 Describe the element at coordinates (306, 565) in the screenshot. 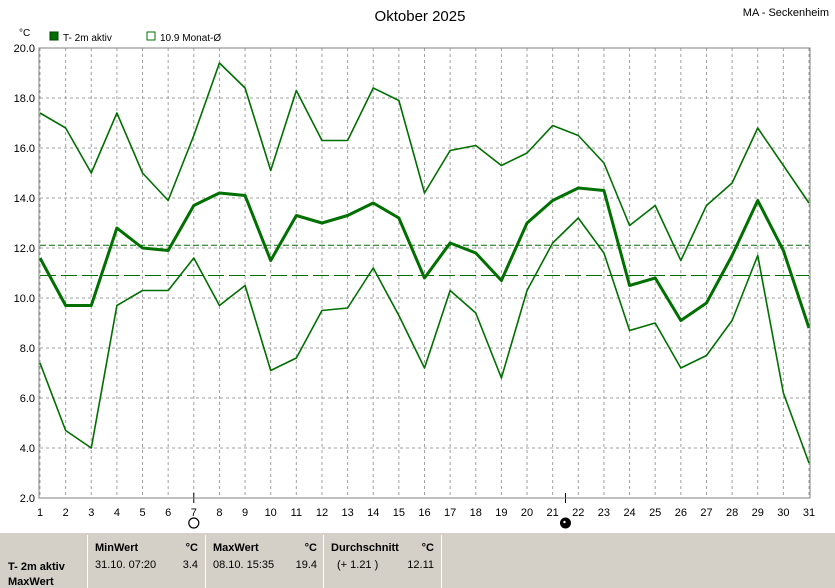

I see `max-value: 19.4` at that location.